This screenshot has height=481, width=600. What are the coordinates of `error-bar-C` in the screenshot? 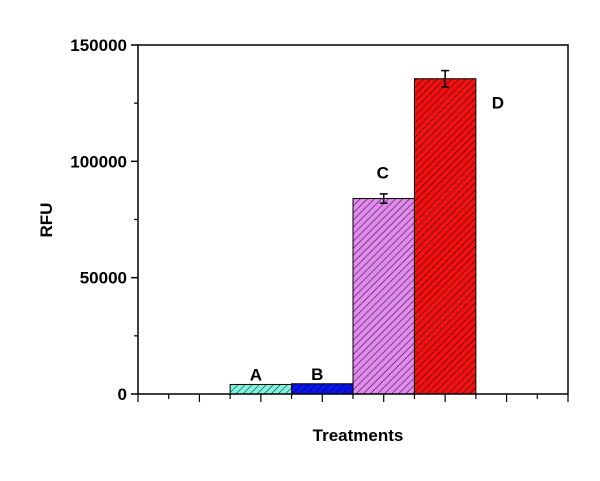 It's located at (383, 198).